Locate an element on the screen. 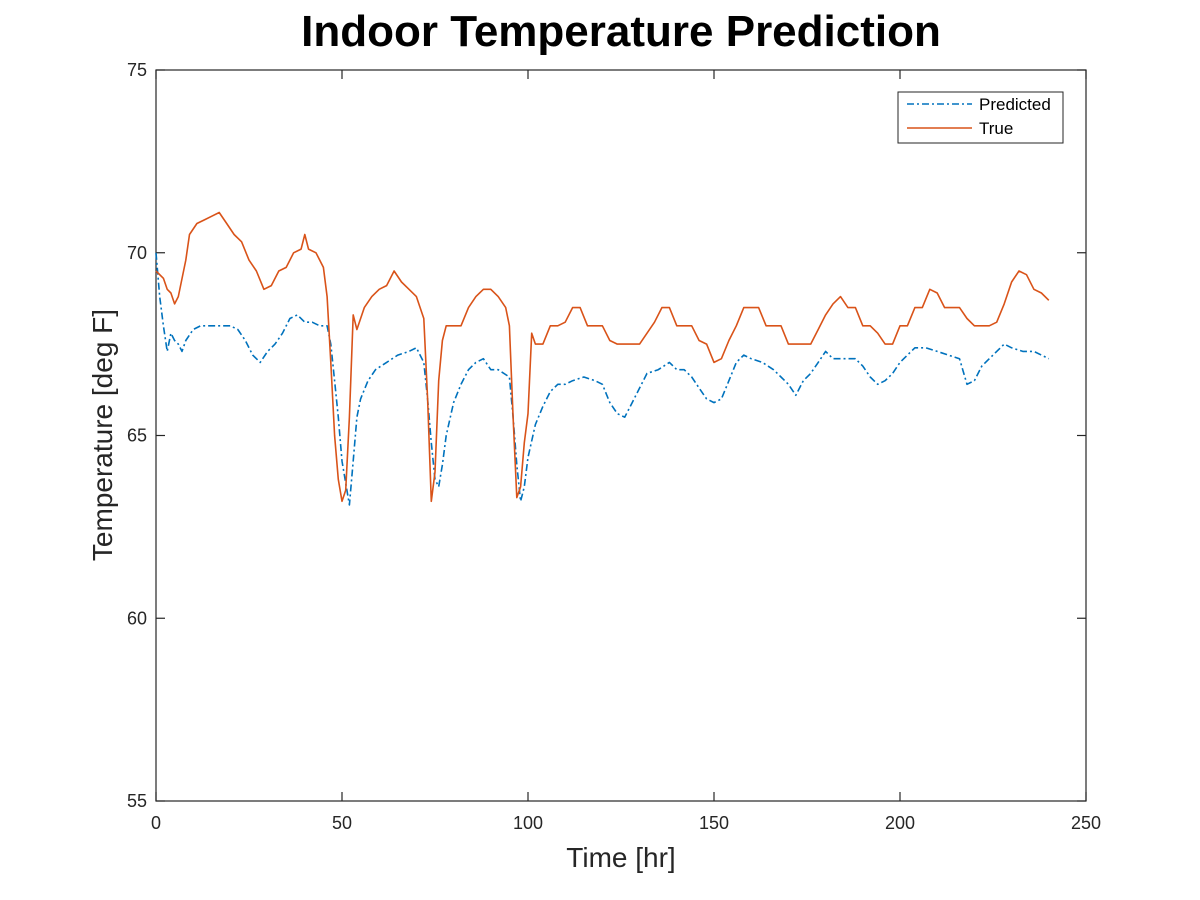 This screenshot has height=900, width=1200. x-tick-label: 0 is located at coordinates (156, 823).